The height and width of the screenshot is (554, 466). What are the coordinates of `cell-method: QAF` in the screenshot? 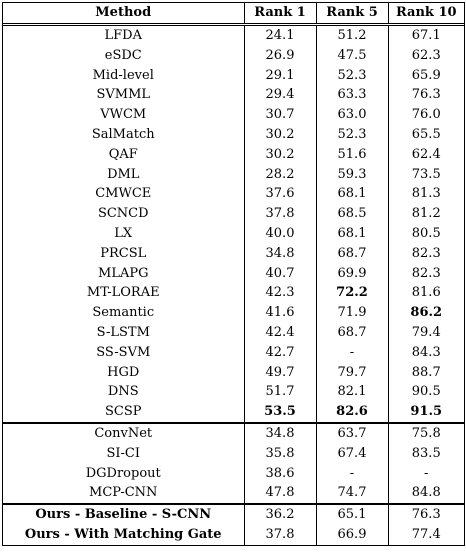 It's located at (123, 154).